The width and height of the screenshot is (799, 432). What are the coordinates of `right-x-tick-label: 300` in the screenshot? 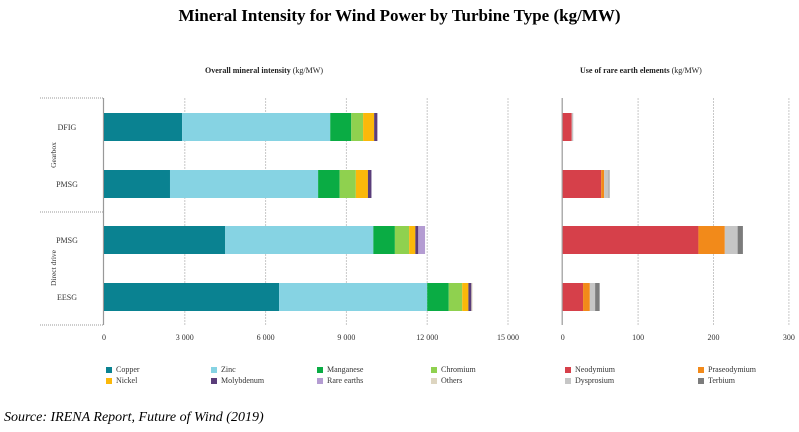 It's located at (789, 337).